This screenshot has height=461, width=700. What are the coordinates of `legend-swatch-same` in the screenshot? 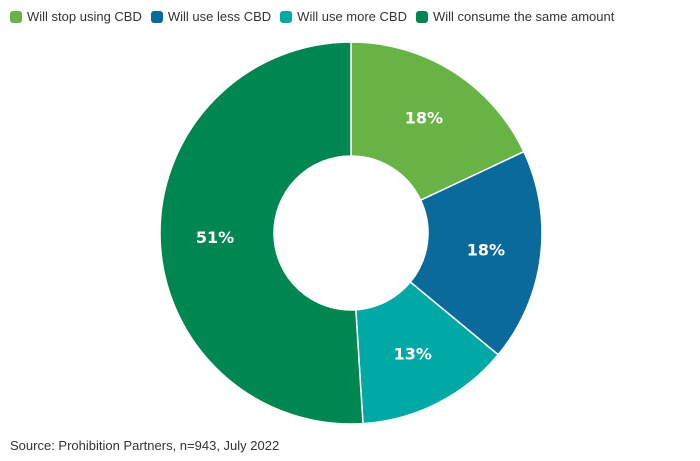 It's located at (421, 16).